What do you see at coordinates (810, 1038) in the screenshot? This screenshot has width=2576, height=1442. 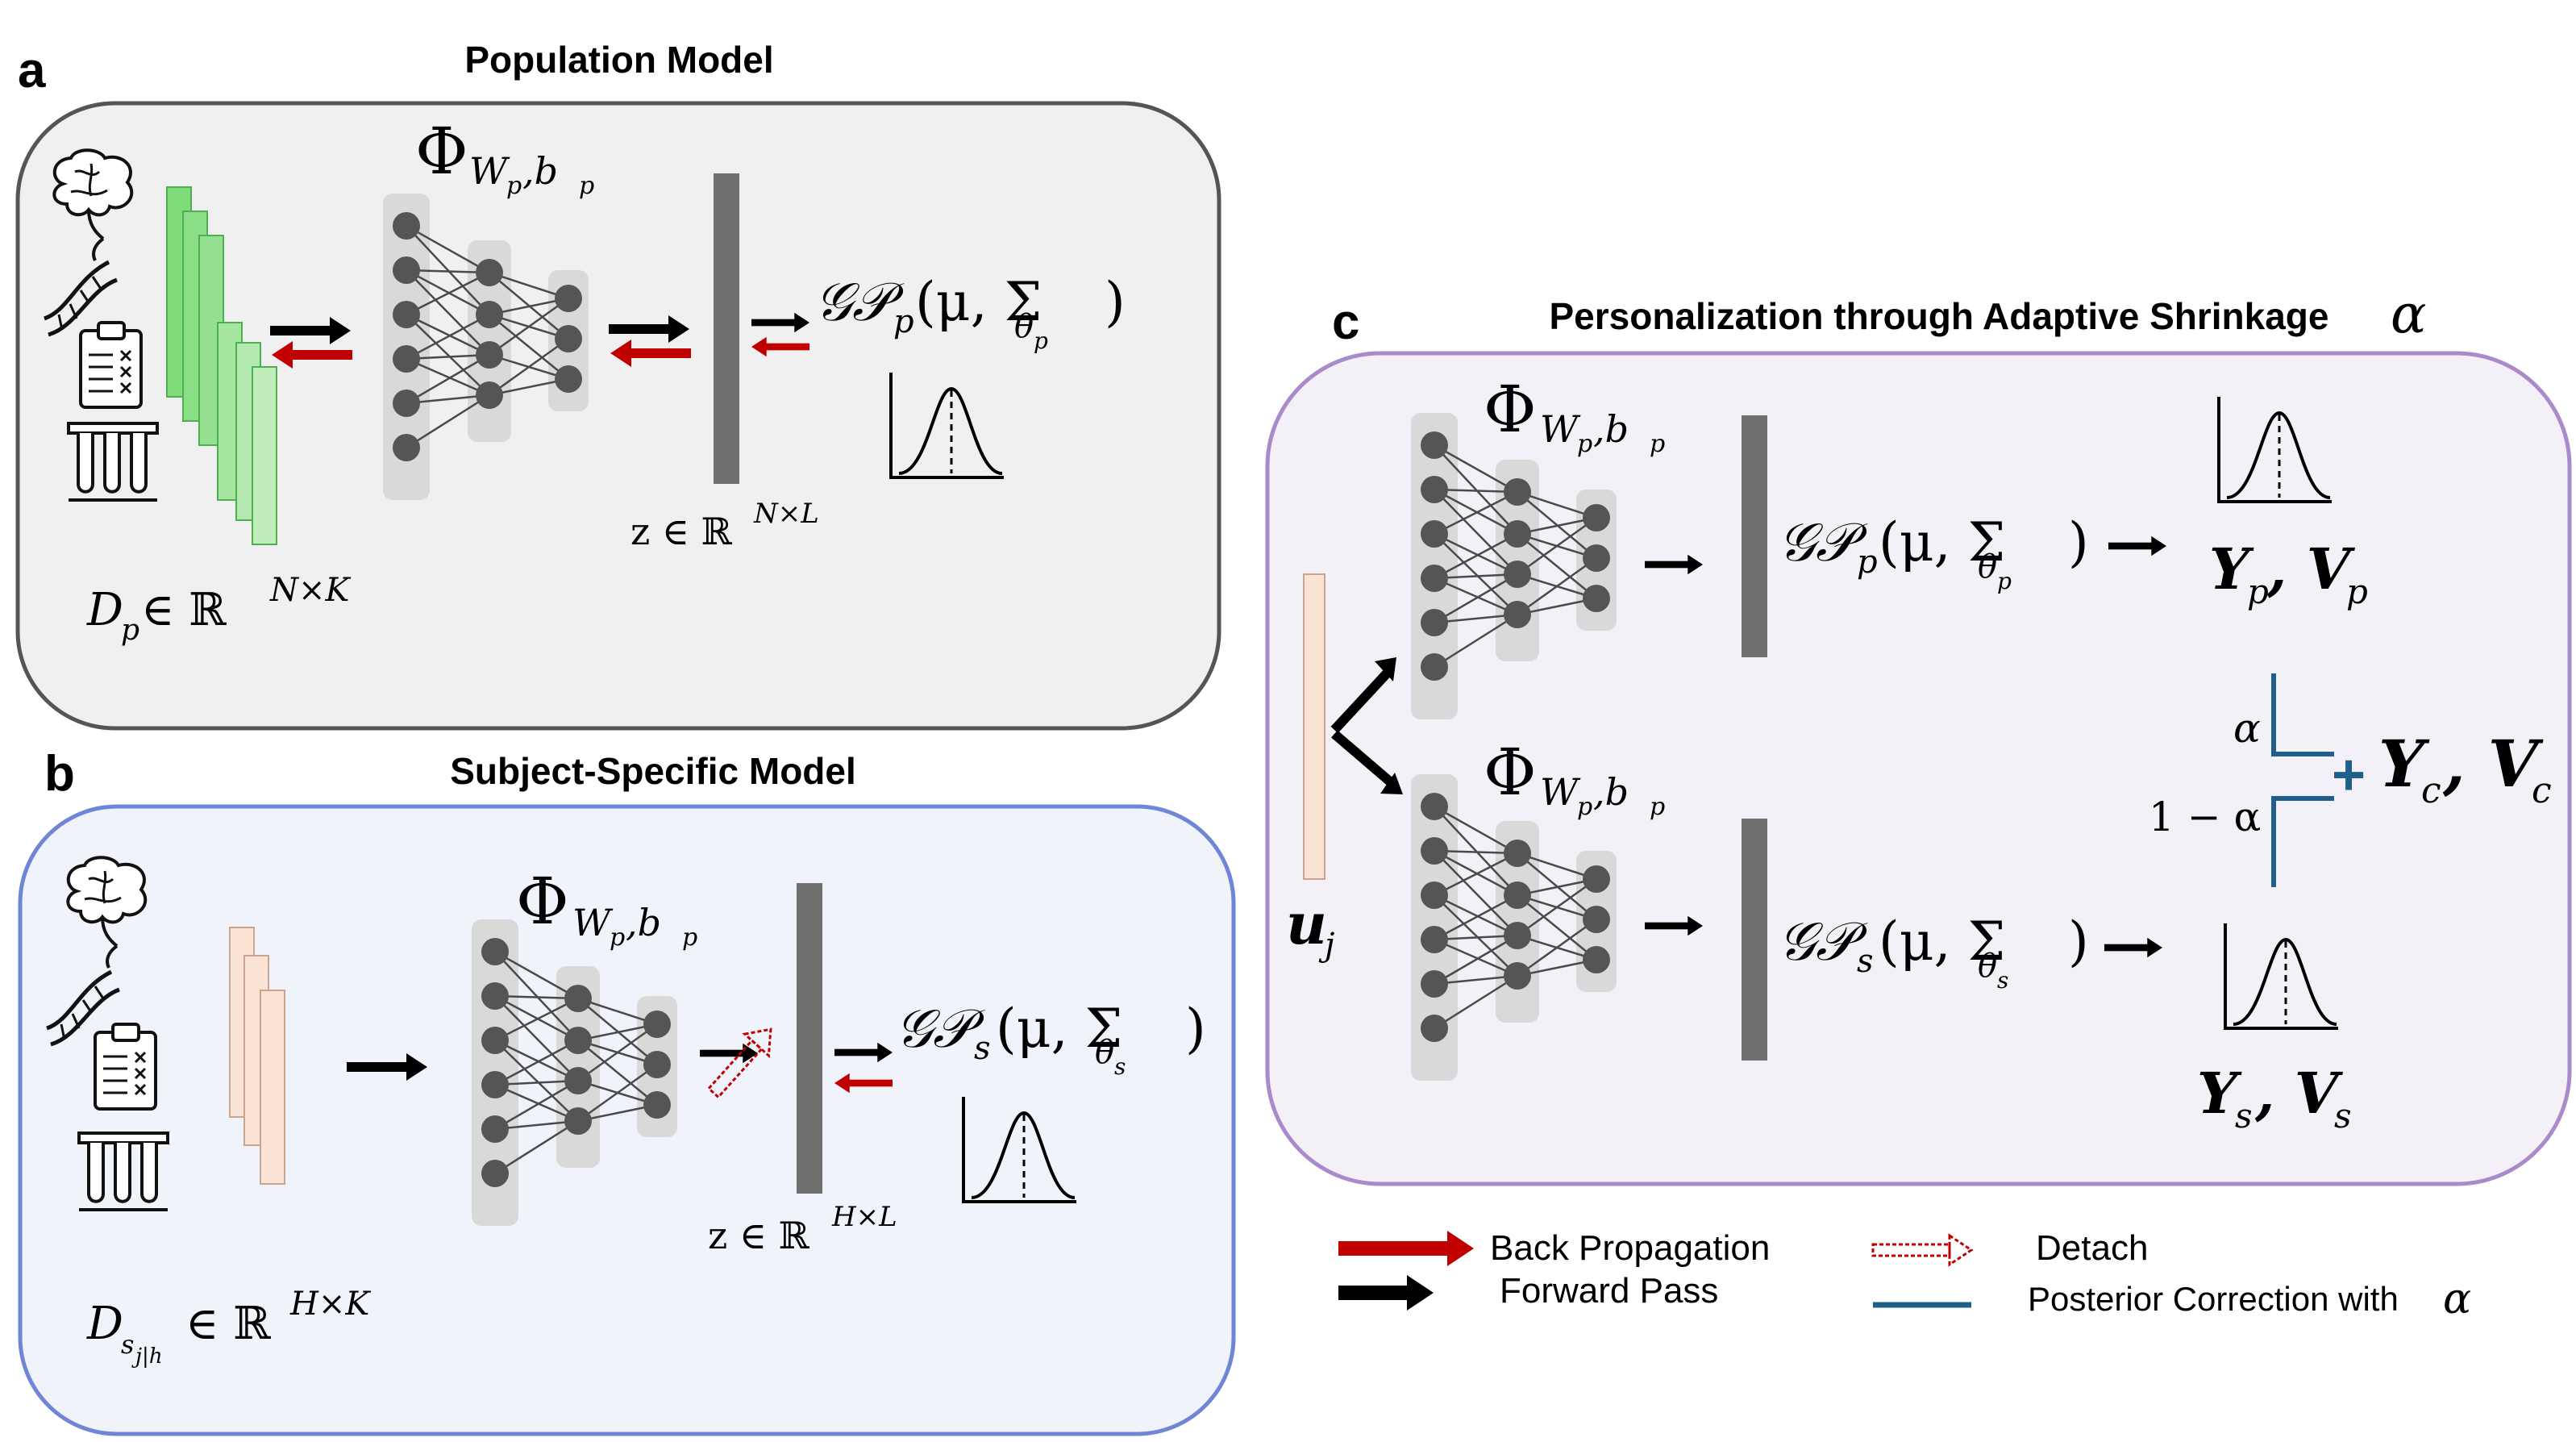 I see `subject-latent-bar` at bounding box center [810, 1038].